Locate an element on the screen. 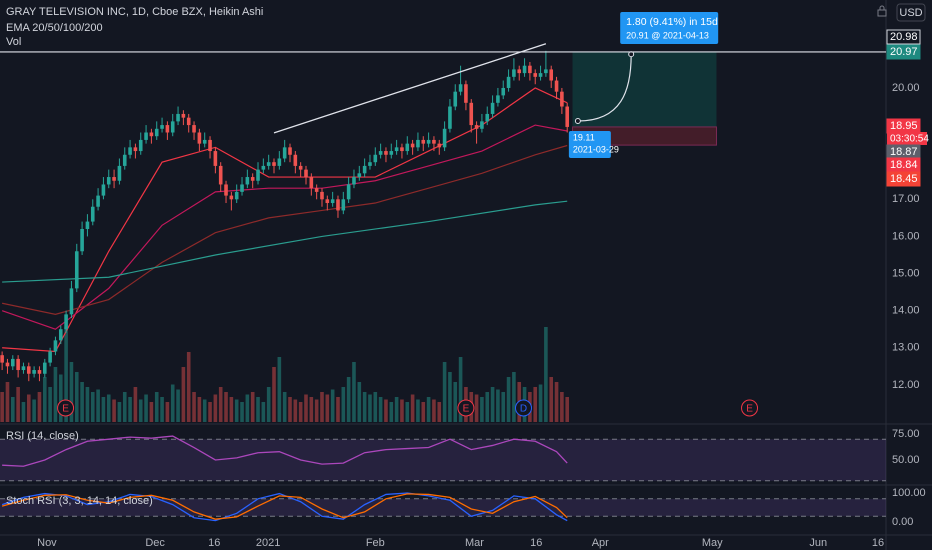 The width and height of the screenshot is (932, 550). y-tick-label: 15.00 is located at coordinates (906, 273).